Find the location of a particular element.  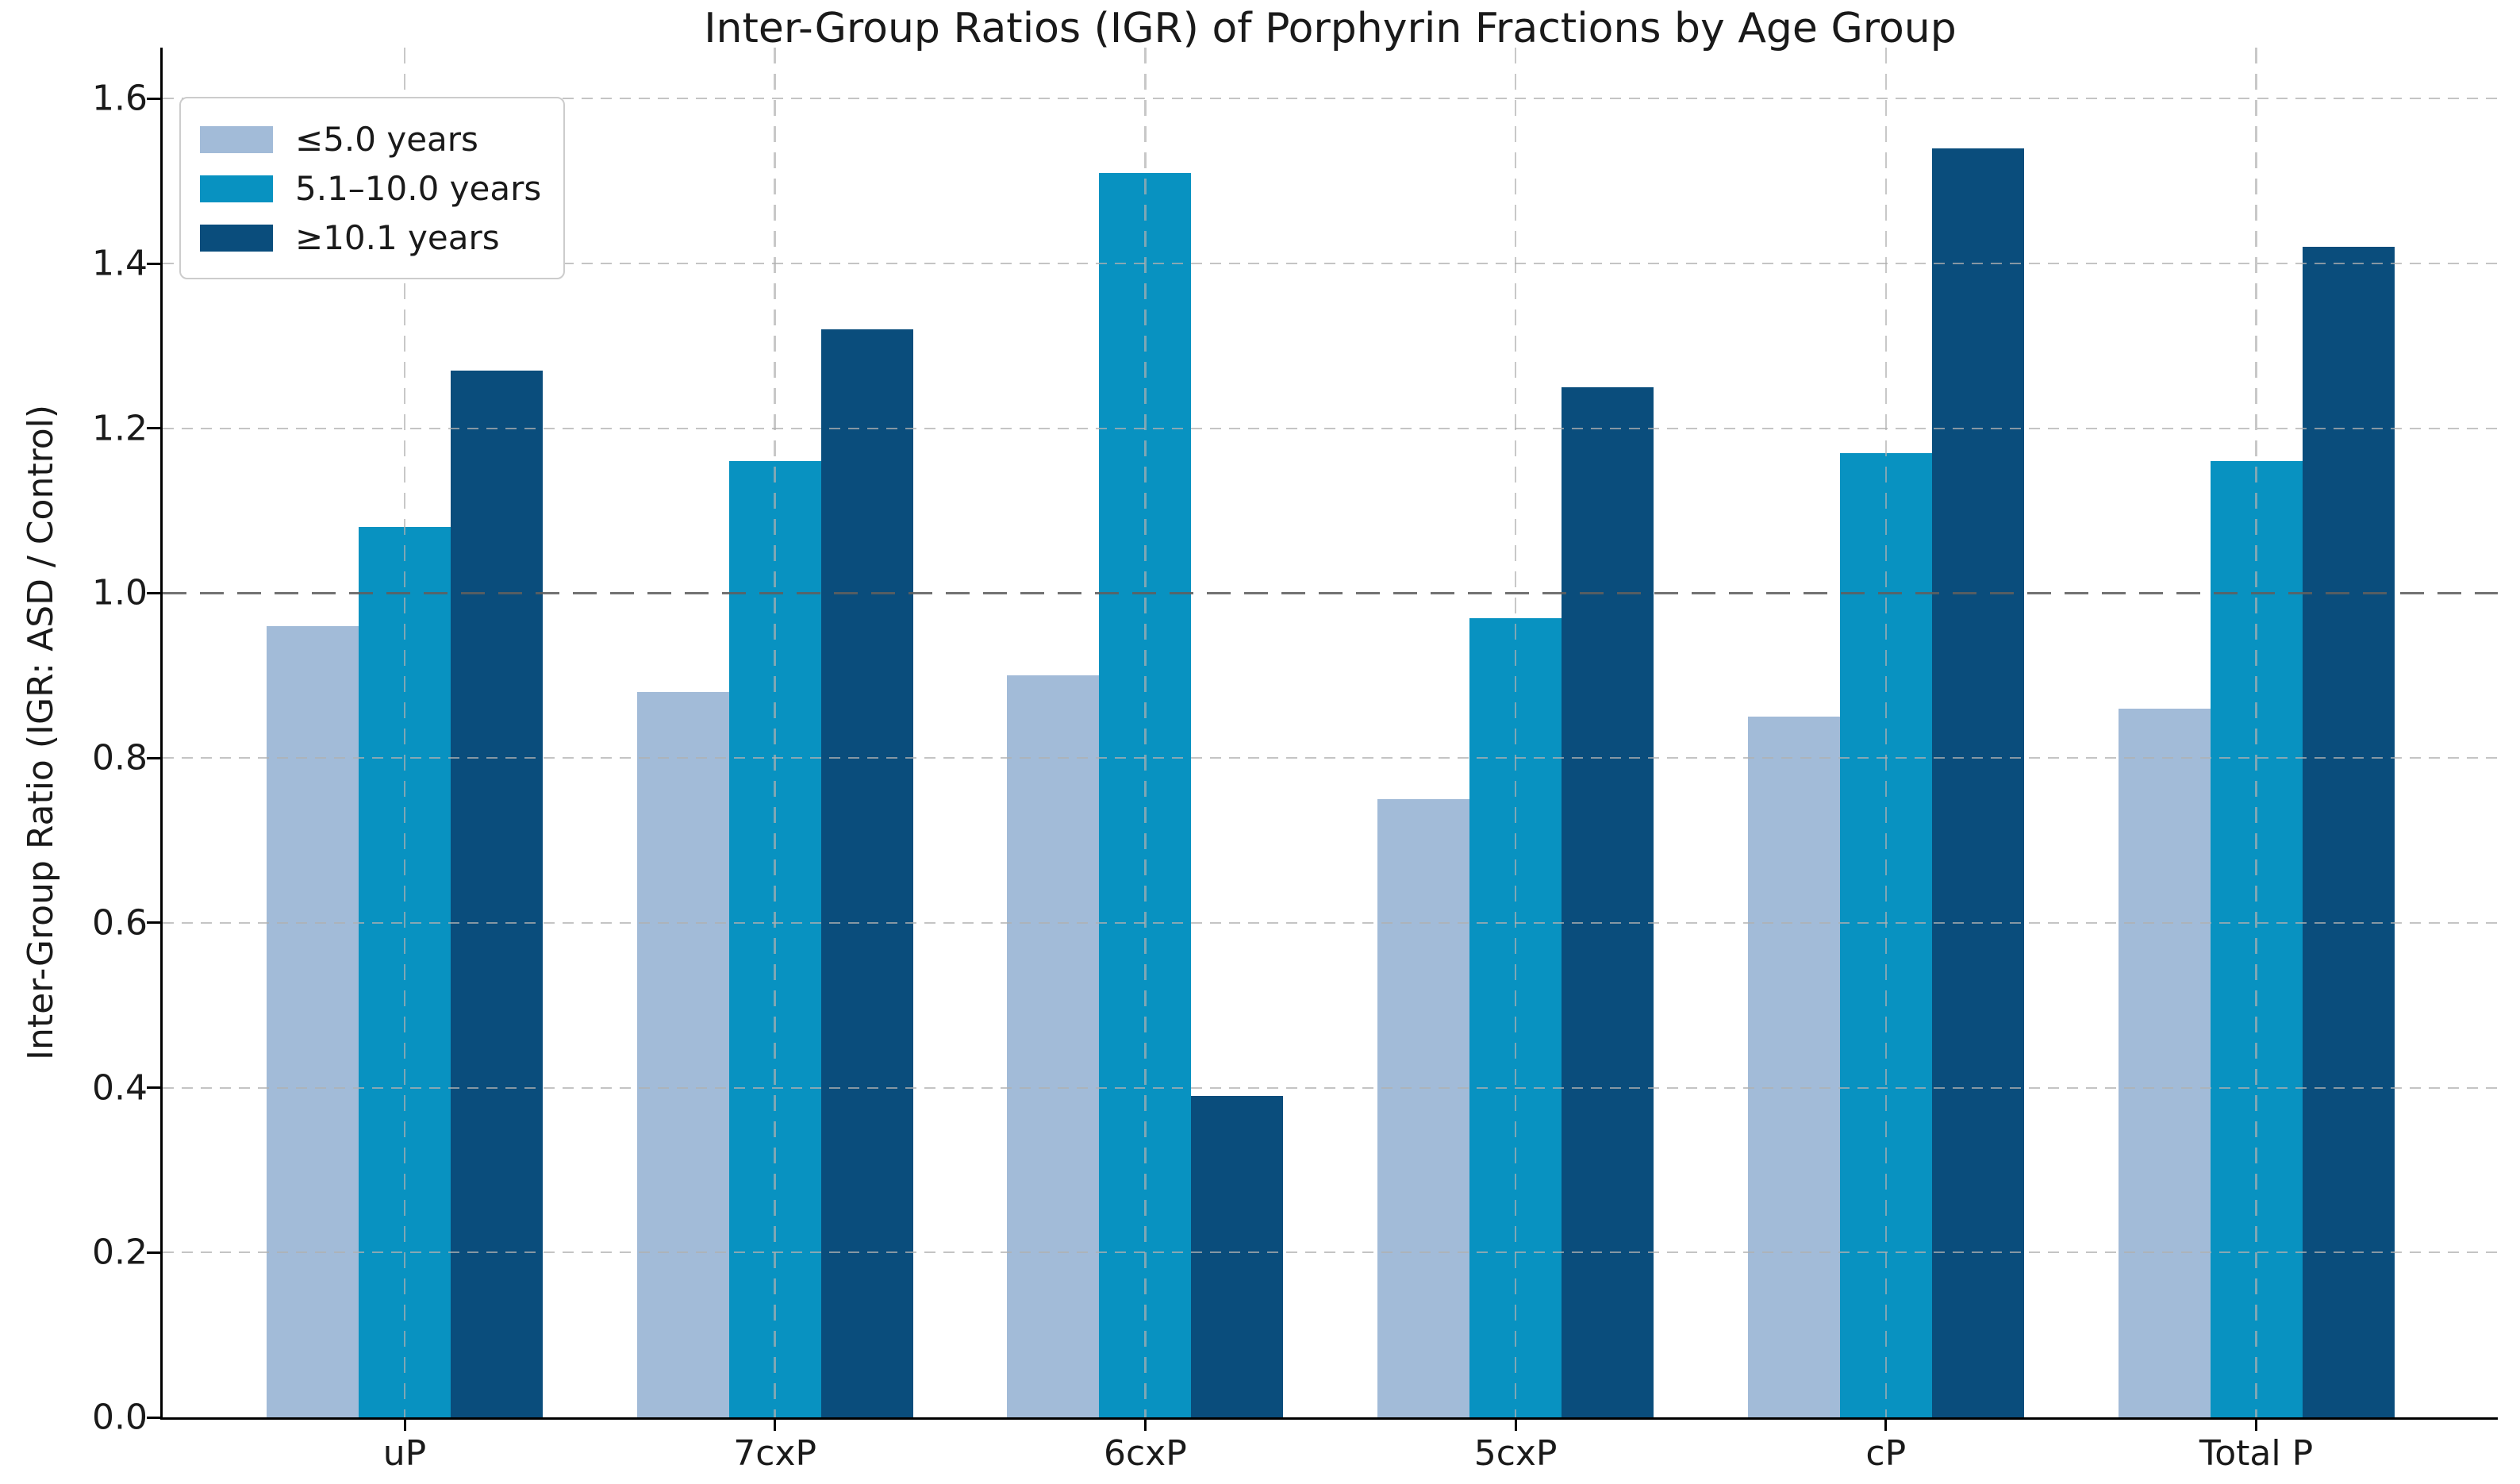

x-tick-label-6cxP: 6cxP is located at coordinates (1145, 1453).